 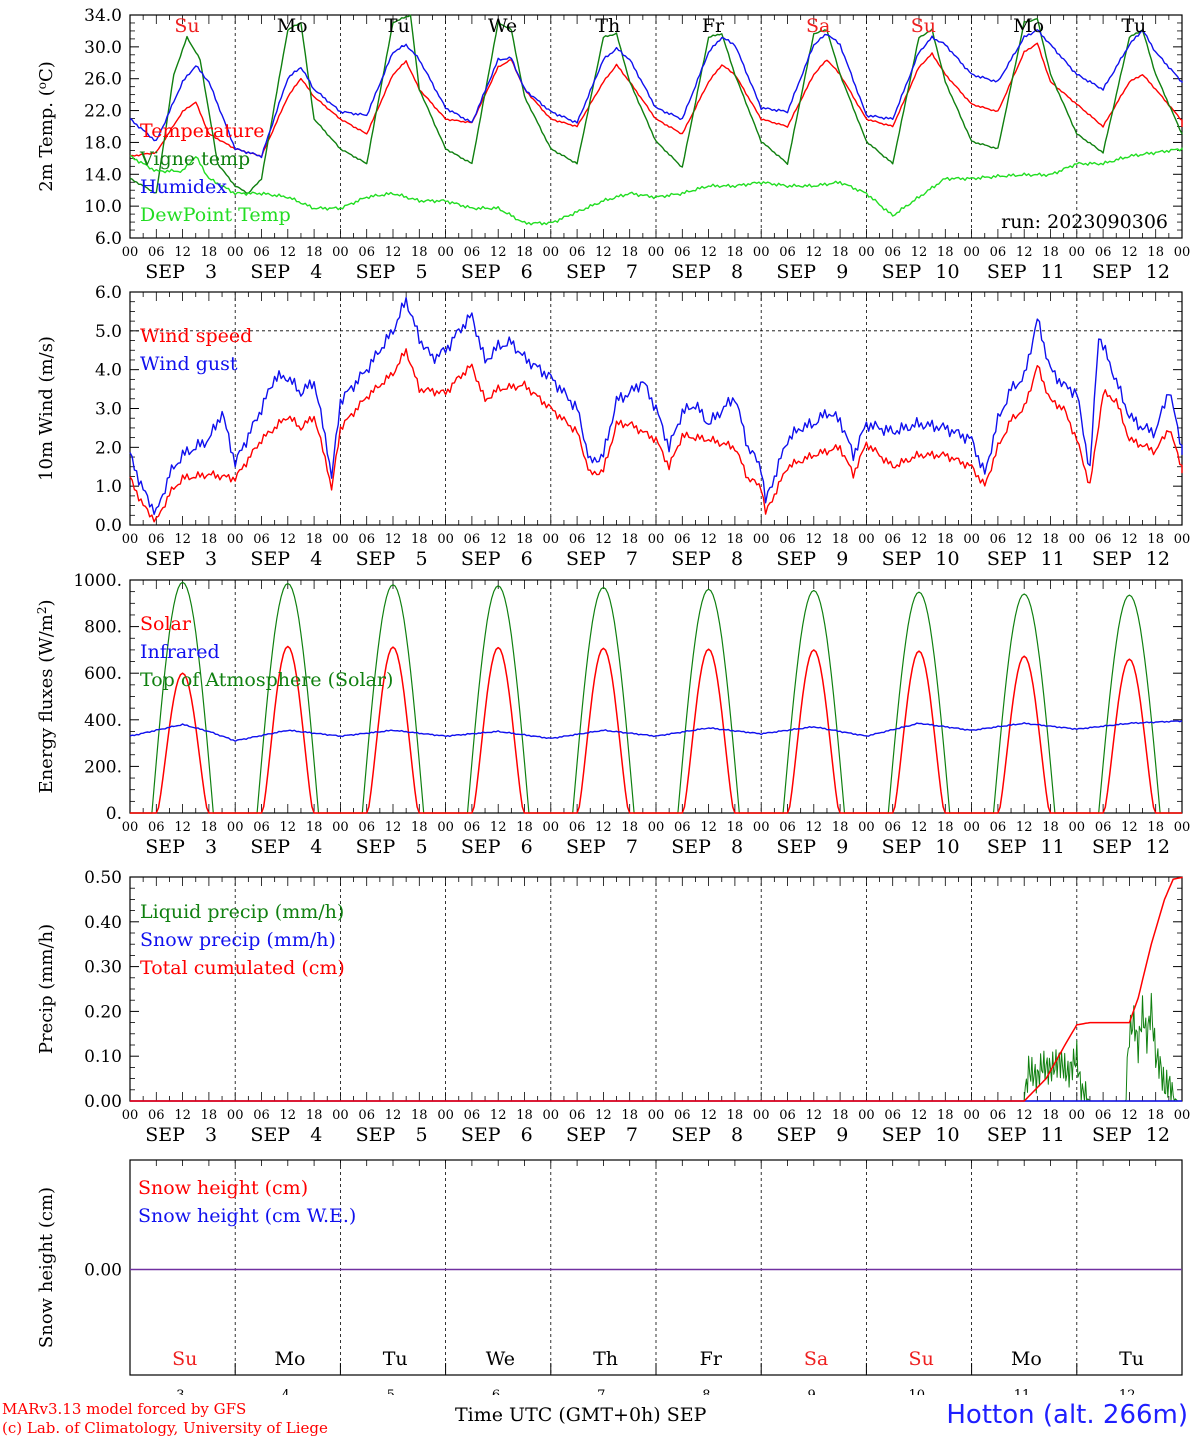 I want to click on y-tick-label: 30.0, so click(x=103, y=48).